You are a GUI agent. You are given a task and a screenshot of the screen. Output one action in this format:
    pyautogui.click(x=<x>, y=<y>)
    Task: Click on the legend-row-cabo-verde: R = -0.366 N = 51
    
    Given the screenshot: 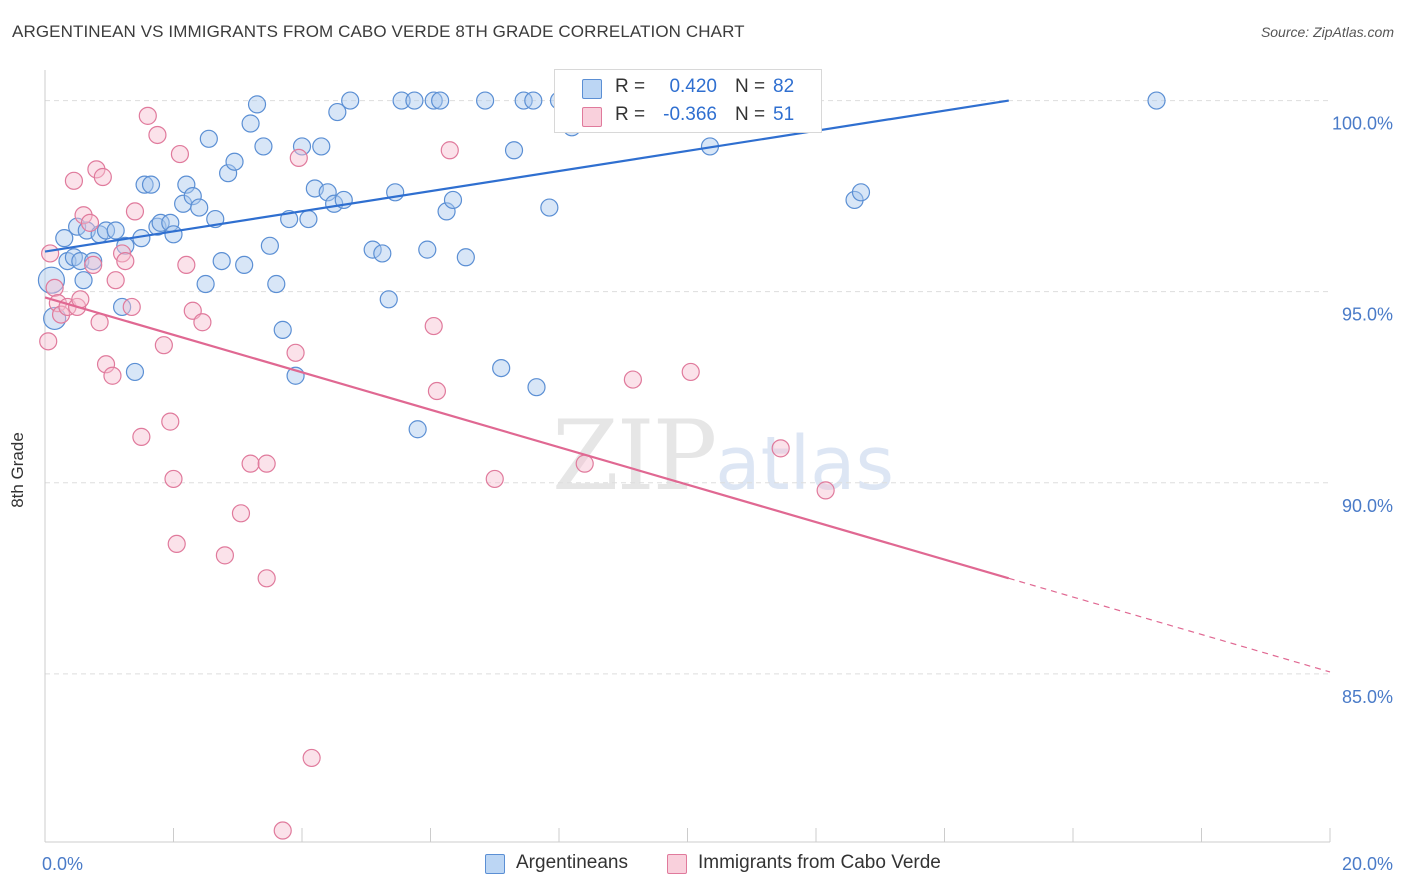 What is the action you would take?
    pyautogui.click(x=688, y=115)
    